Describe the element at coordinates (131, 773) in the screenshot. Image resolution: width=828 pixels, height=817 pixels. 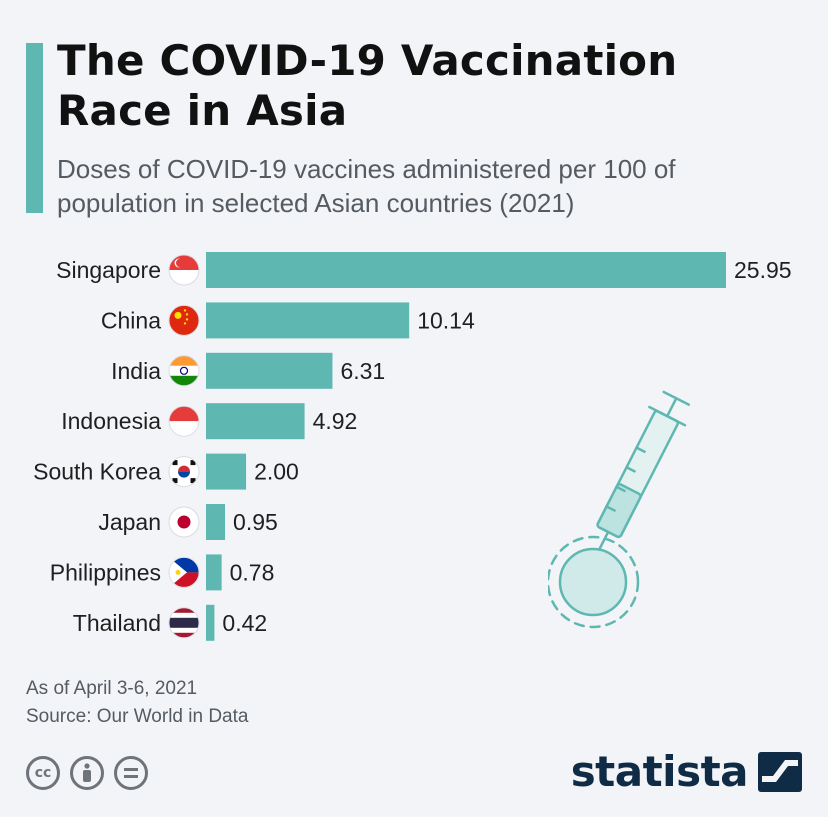
I see `no-derivatives-icon` at that location.